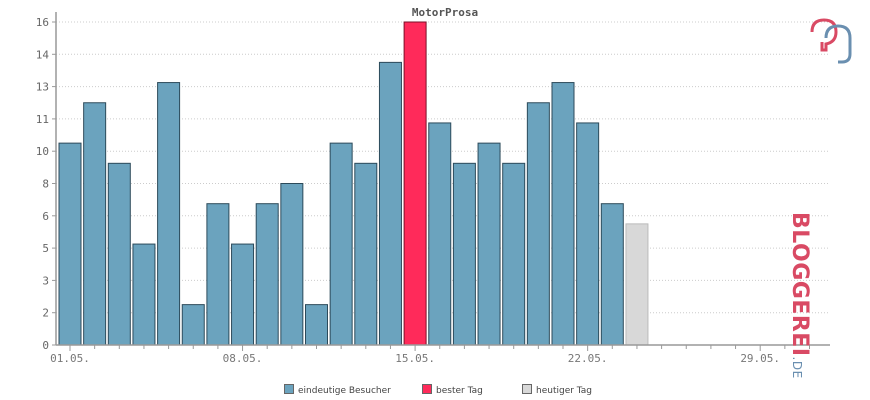  What do you see at coordinates (42, 22) in the screenshot?
I see `y-tick-label: 16` at bounding box center [42, 22].